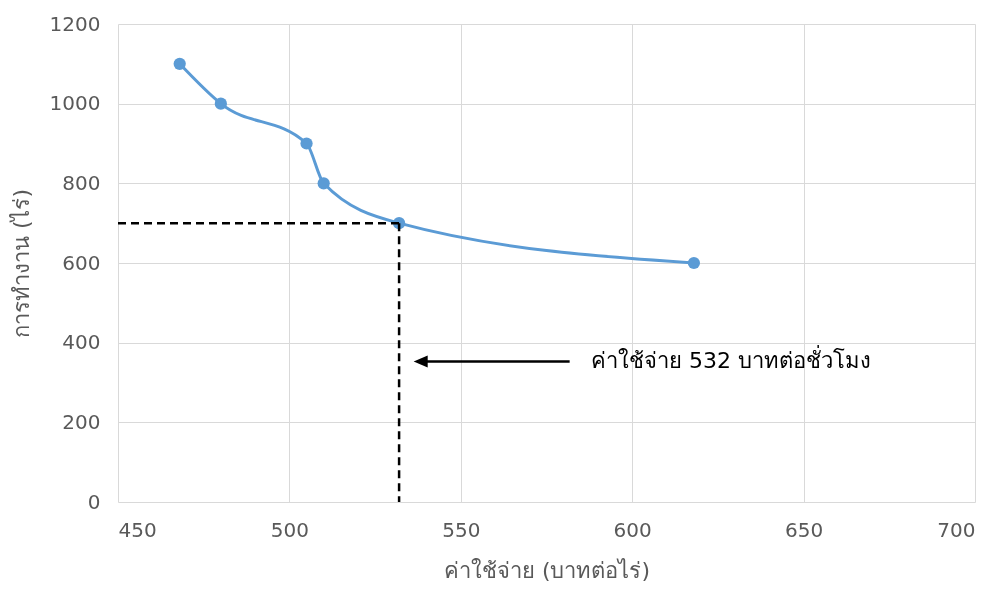 The image size is (1005, 589). What do you see at coordinates (731, 359) in the screenshot?
I see `annotation: ค่าใช้จ่าย 532 บาทต่อชั่วโมง` at bounding box center [731, 359].